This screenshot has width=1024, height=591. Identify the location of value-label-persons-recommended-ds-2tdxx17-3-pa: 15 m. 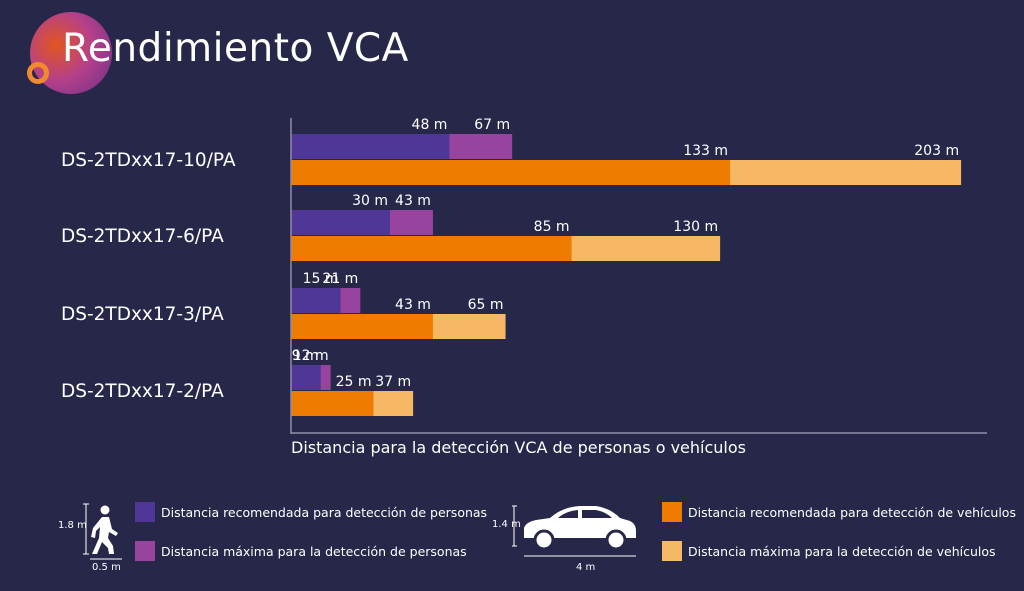
(321, 279).